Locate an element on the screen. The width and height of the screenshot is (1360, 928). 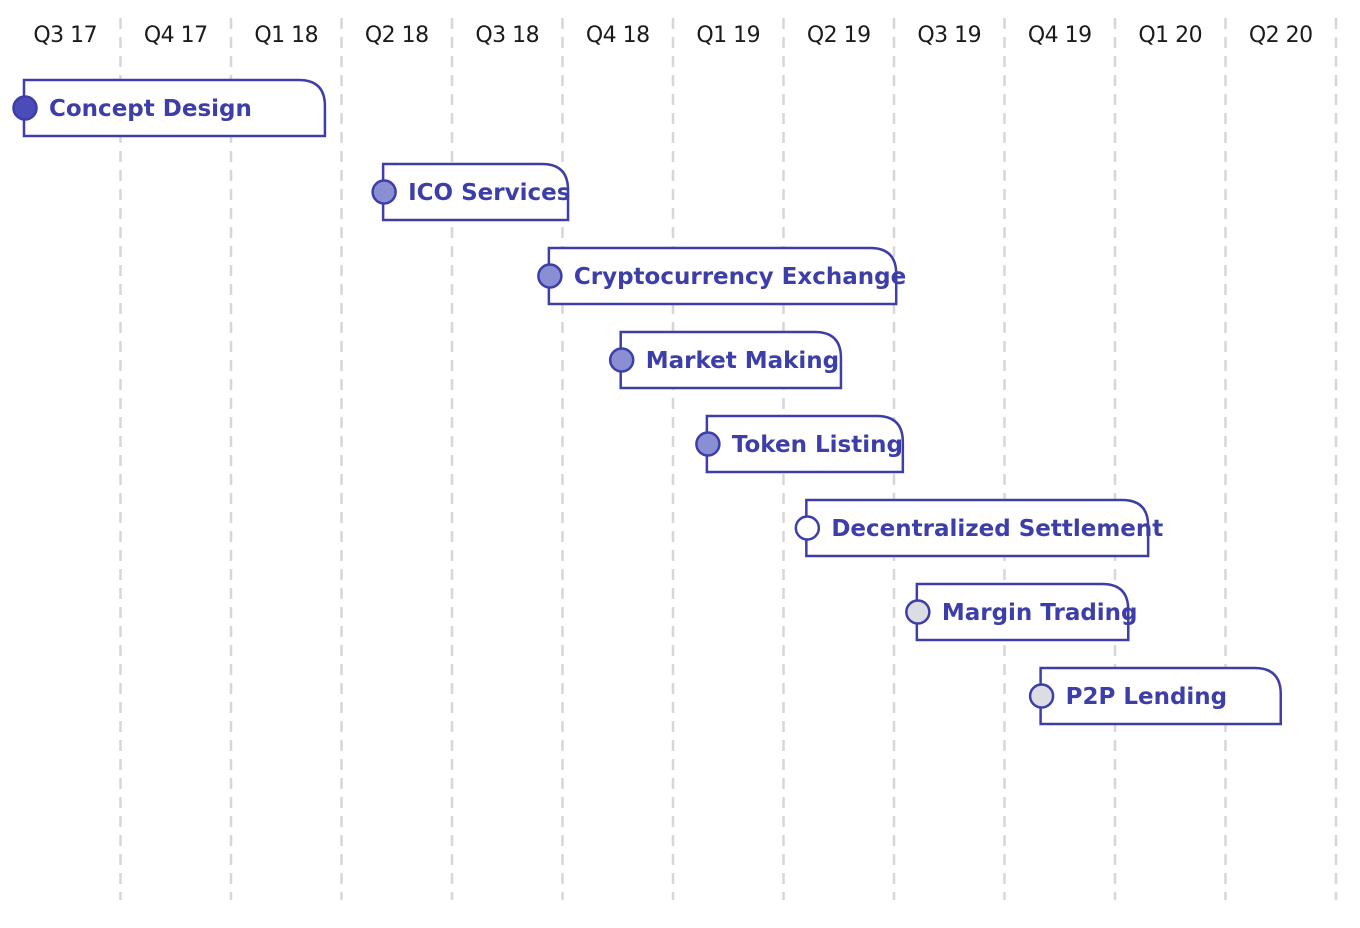
quarter-tick-label: Q1 19 is located at coordinates (728, 35).